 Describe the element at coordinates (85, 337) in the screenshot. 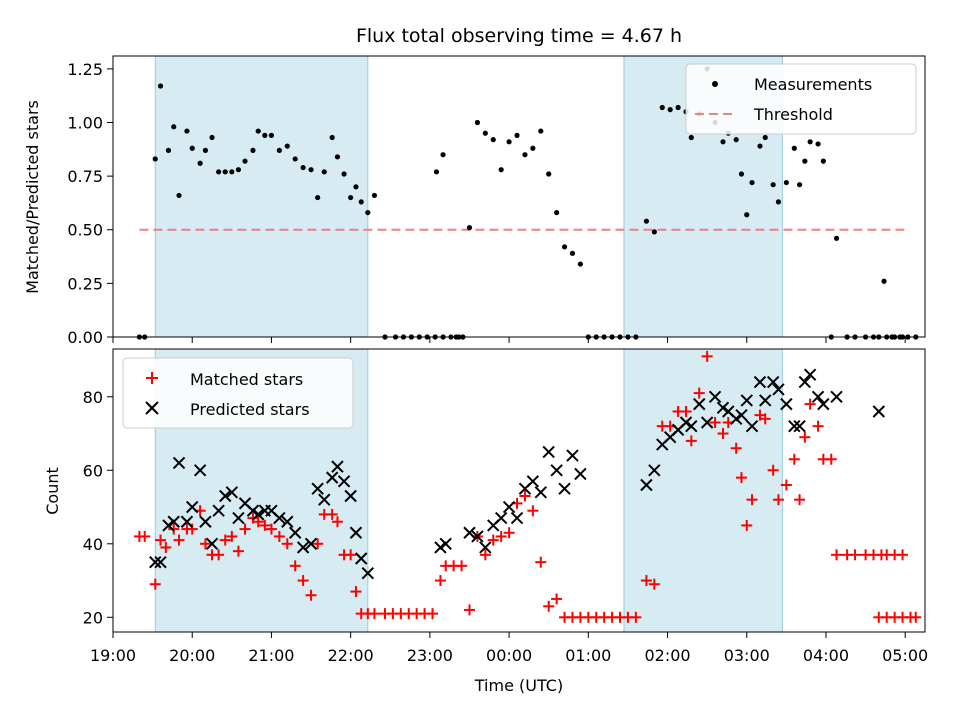

I see `y-tick-label: 0.00` at that location.